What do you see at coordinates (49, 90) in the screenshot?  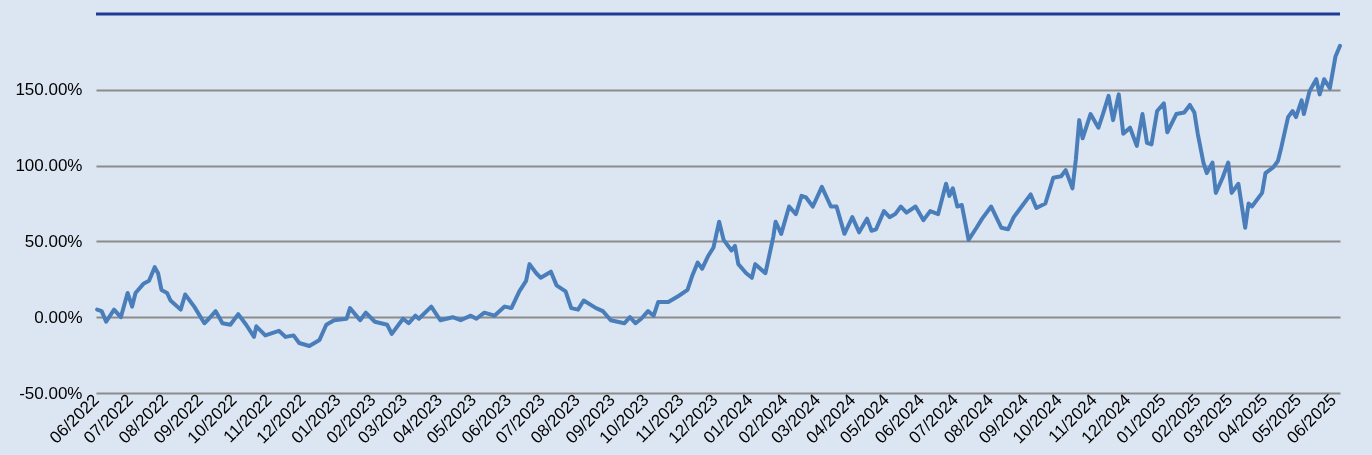 I see `y-tick-label: 150.00%` at bounding box center [49, 90].